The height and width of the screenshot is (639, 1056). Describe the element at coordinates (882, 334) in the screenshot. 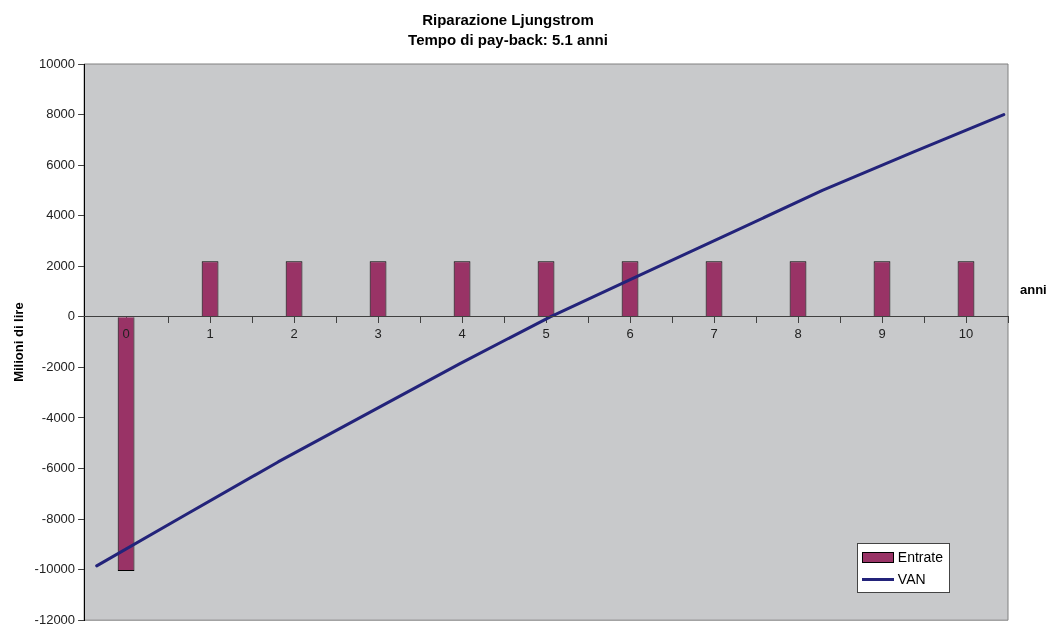

I see `x-tick-label: 9` at that location.